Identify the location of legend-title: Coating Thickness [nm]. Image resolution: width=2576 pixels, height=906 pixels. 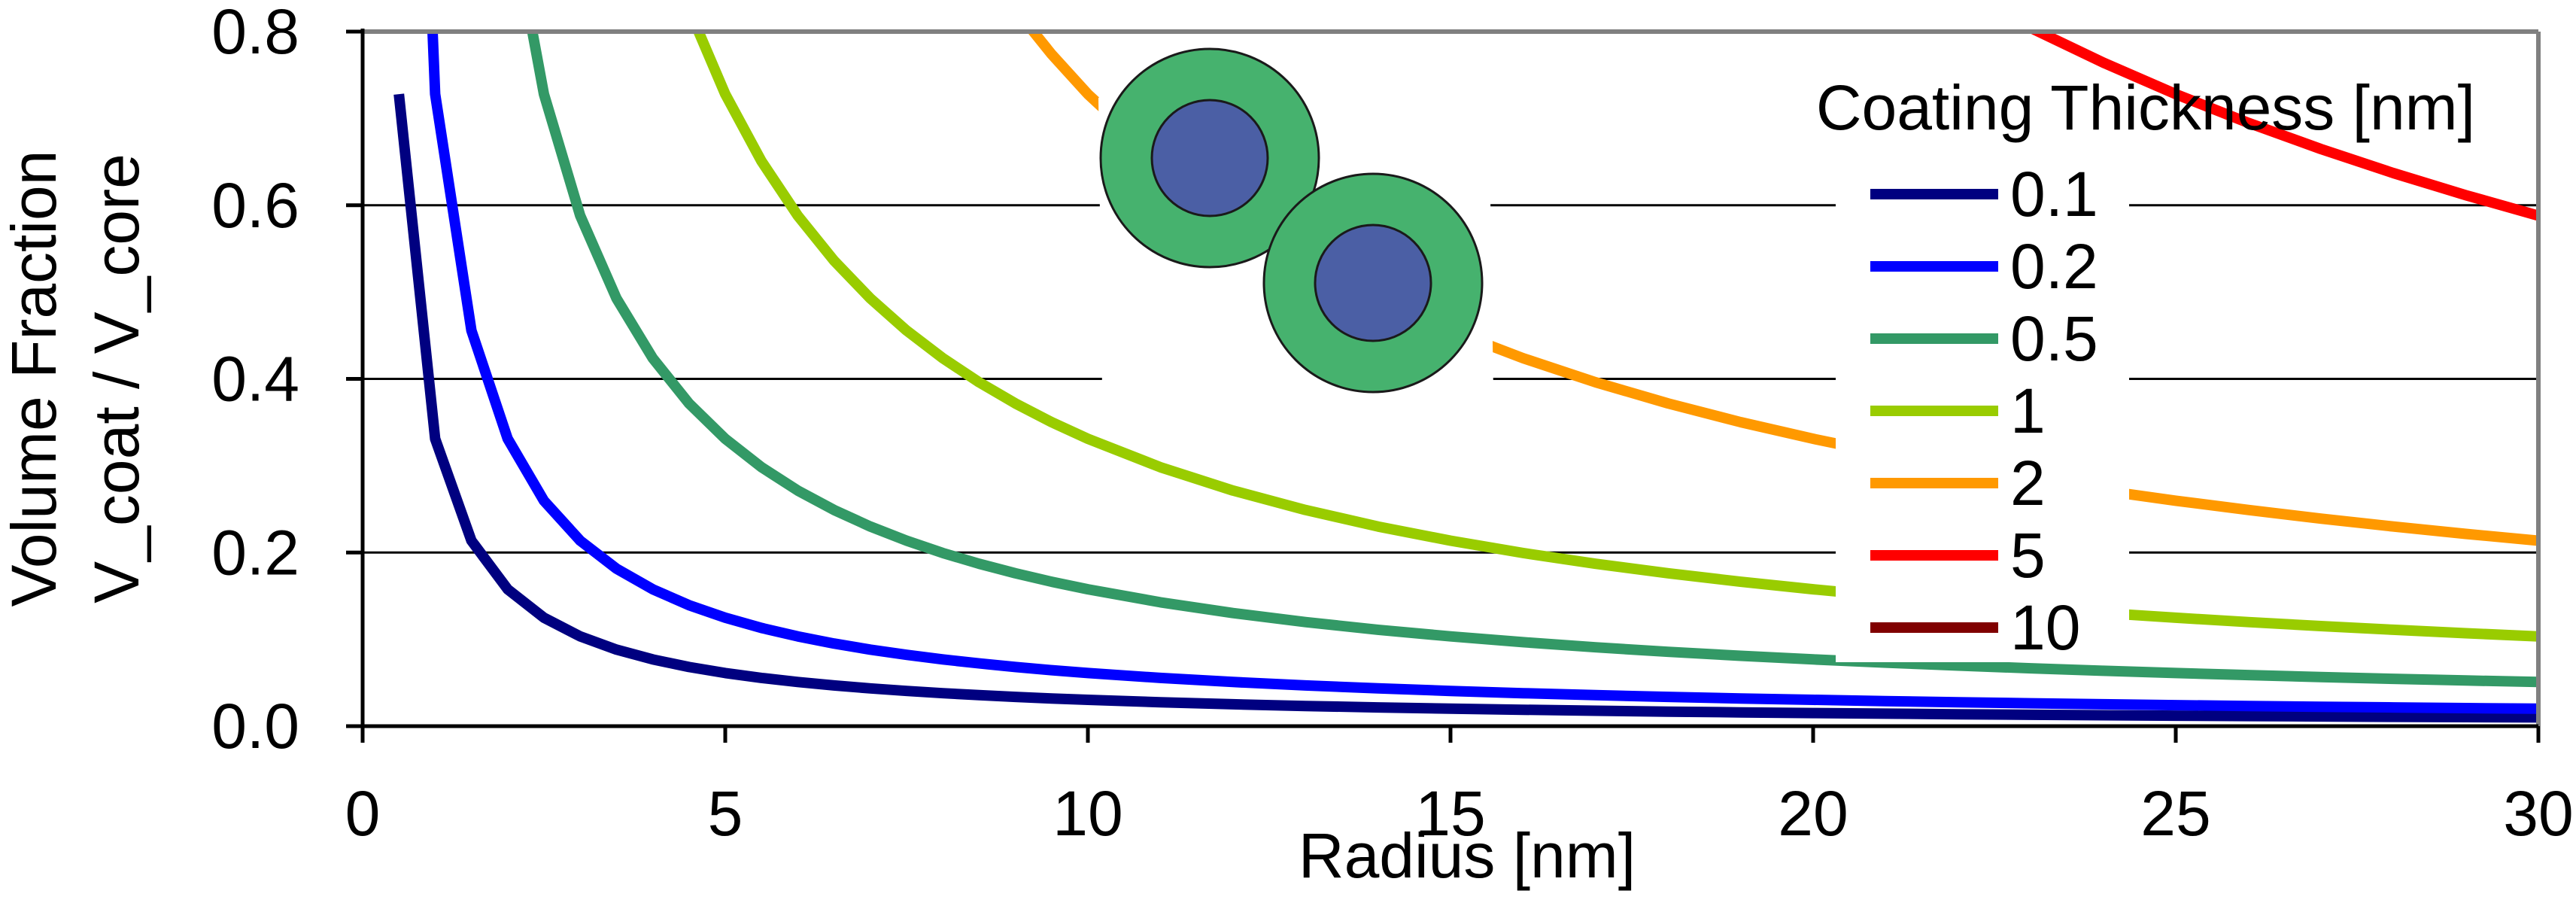
(2146, 107).